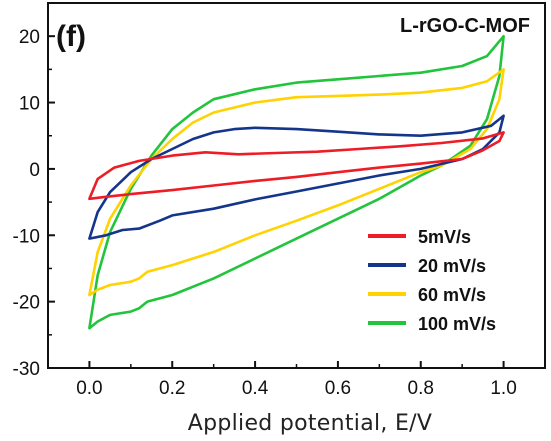  I want to click on x-tick-label: 0.8, so click(421, 388).